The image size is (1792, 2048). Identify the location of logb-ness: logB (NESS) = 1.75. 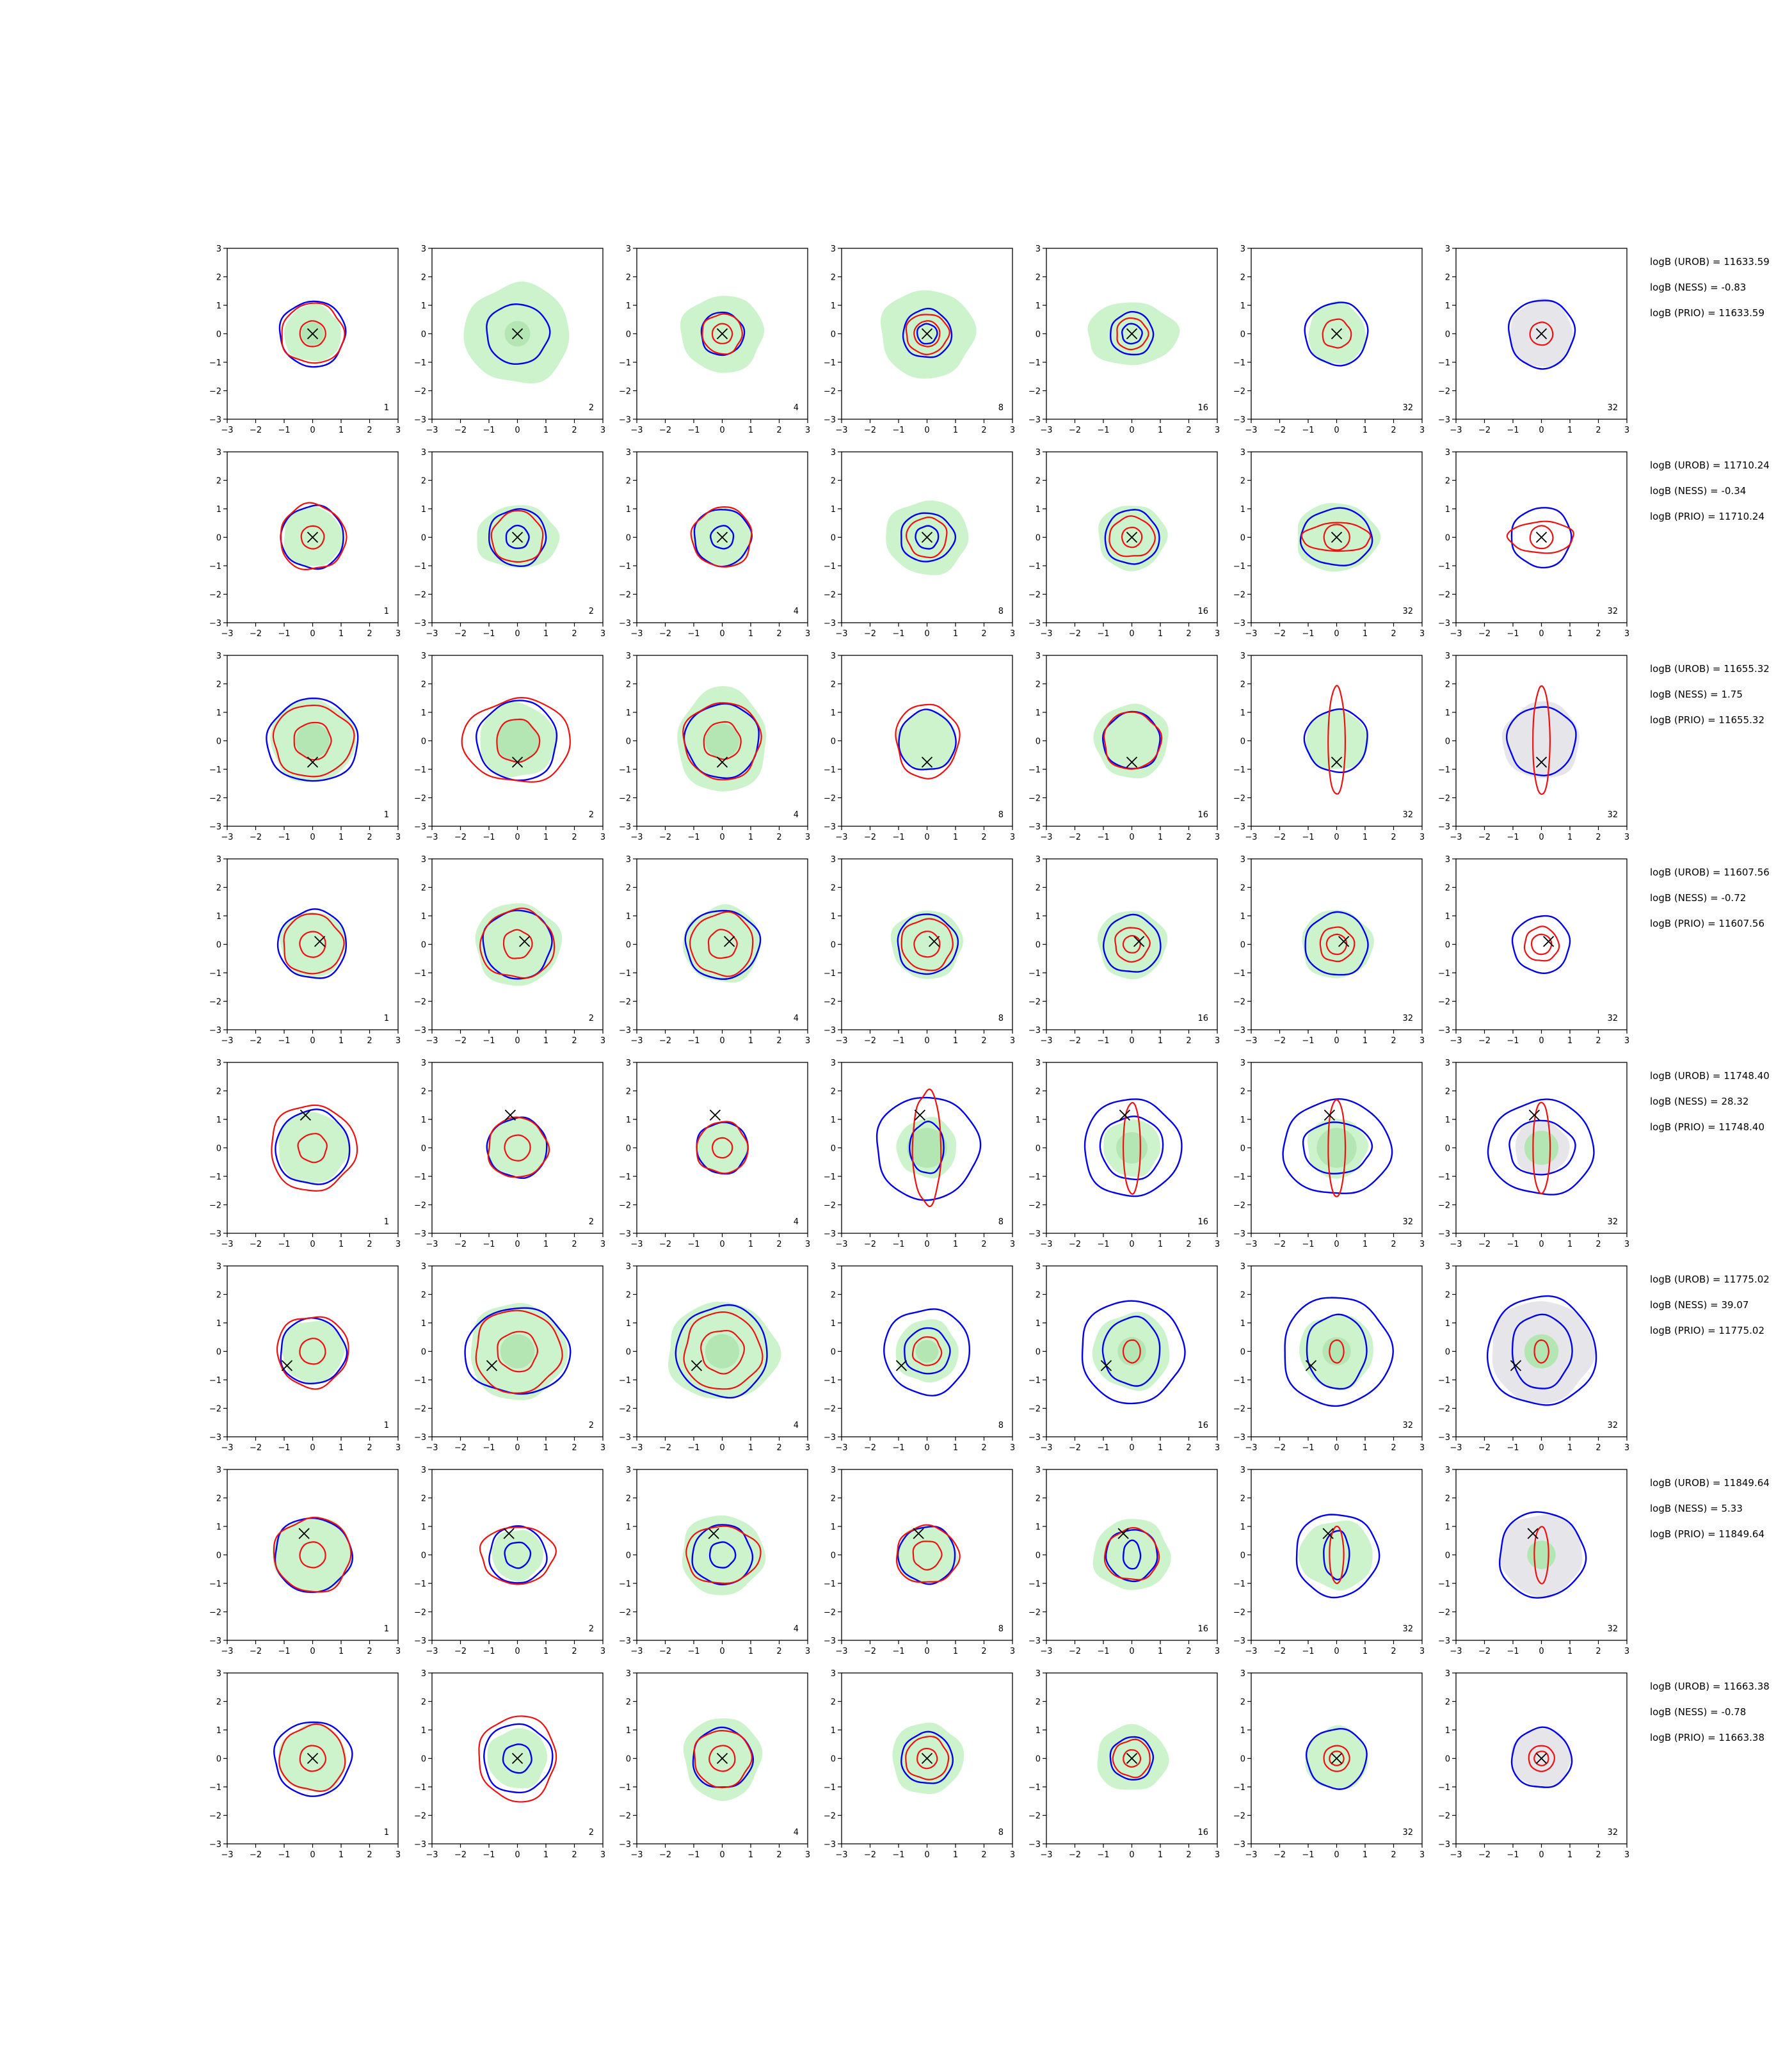
(1696, 694).